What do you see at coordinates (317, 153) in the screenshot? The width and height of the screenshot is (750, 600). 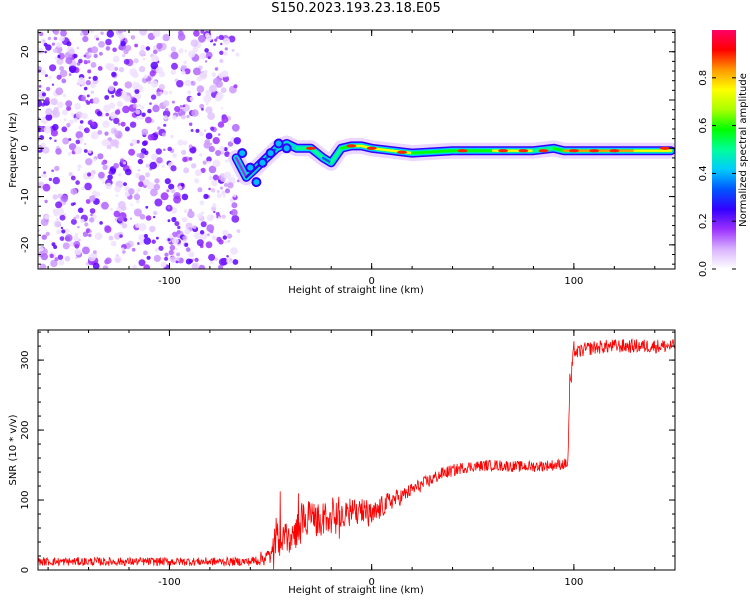 I see `trace-core-segment` at bounding box center [317, 153].